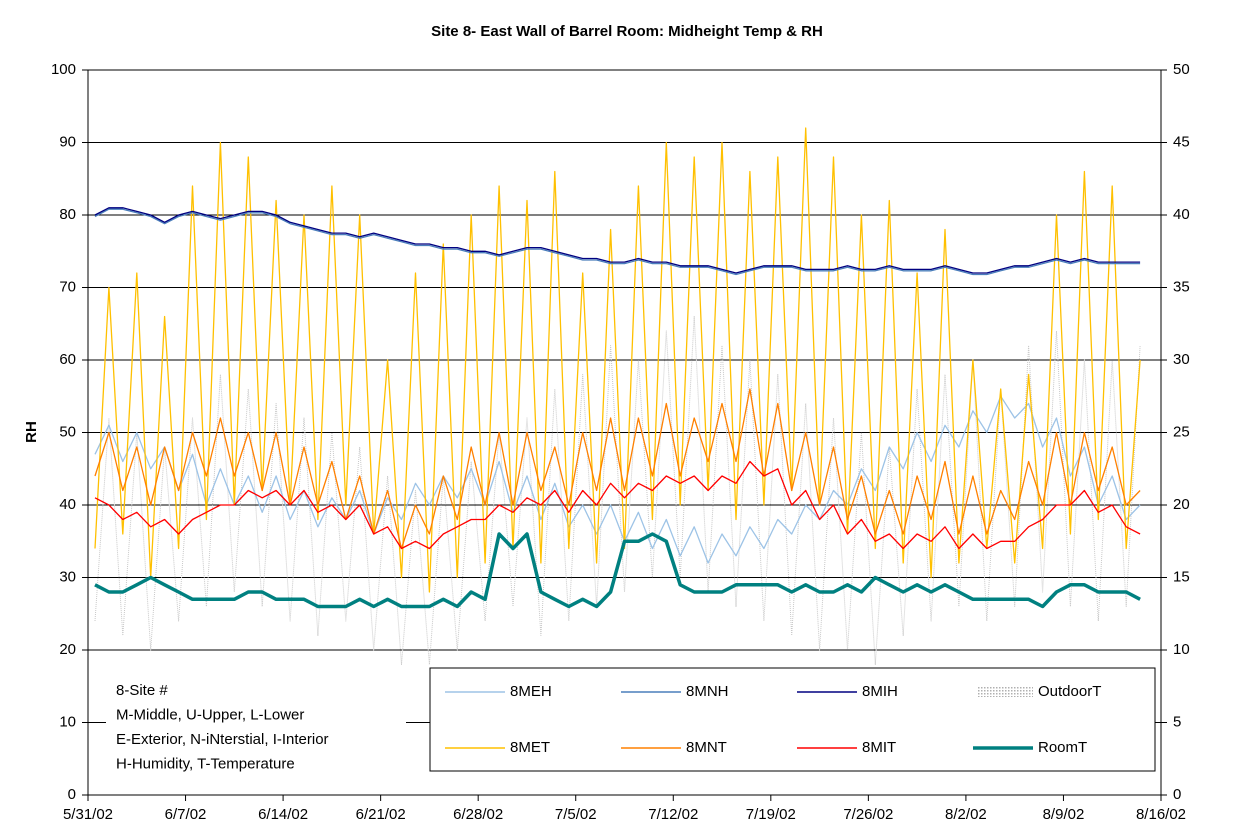 The image size is (1254, 833). I want to click on x-tick-label: 6/21/02, so click(381, 814).